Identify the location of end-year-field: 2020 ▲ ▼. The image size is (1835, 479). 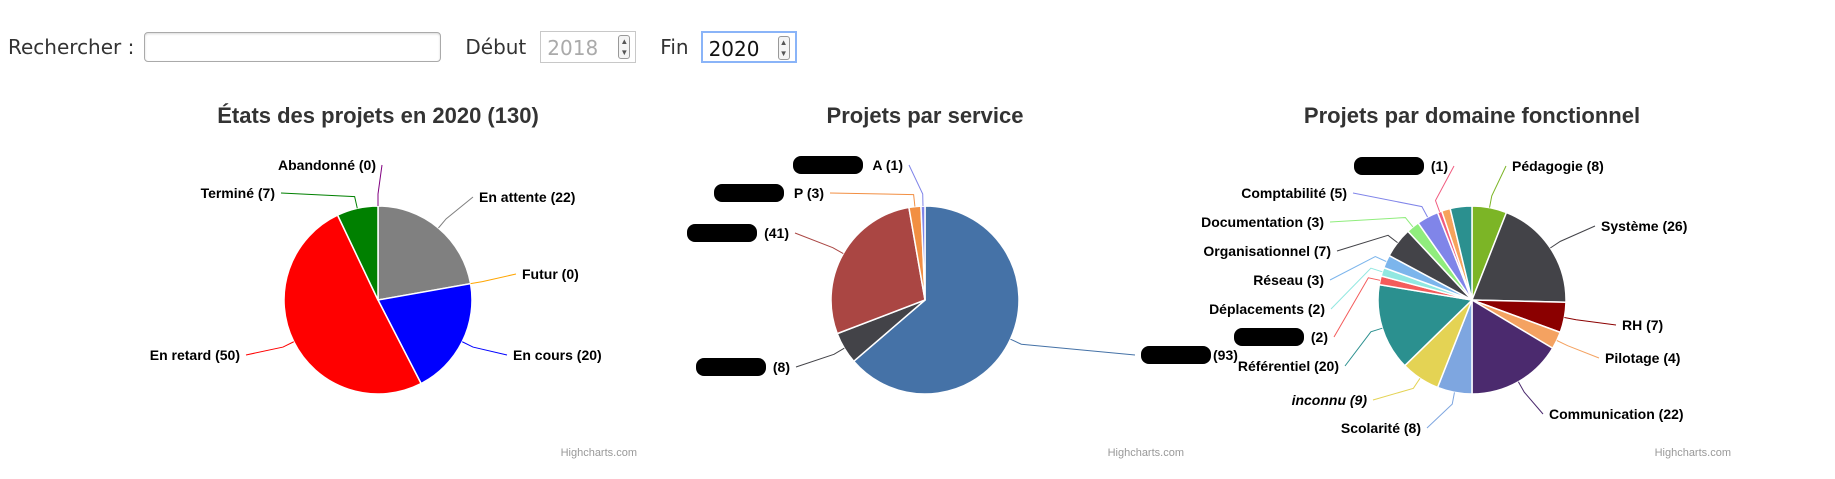
(748, 47).